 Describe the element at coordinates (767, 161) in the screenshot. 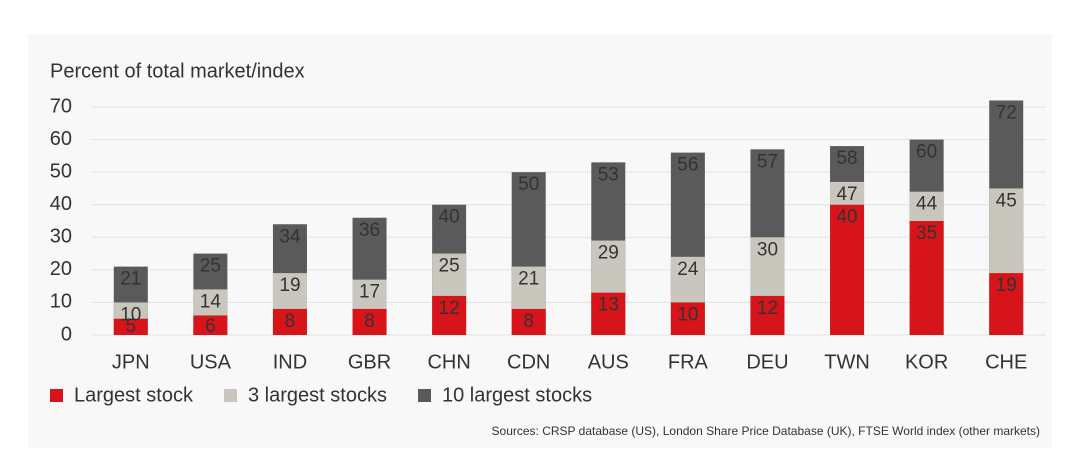

I see `data-label: 57` at that location.